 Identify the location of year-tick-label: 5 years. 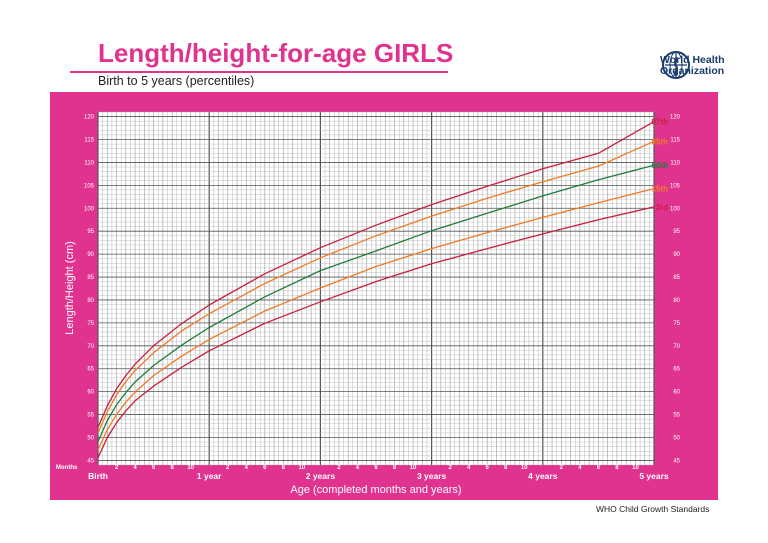
(654, 476).